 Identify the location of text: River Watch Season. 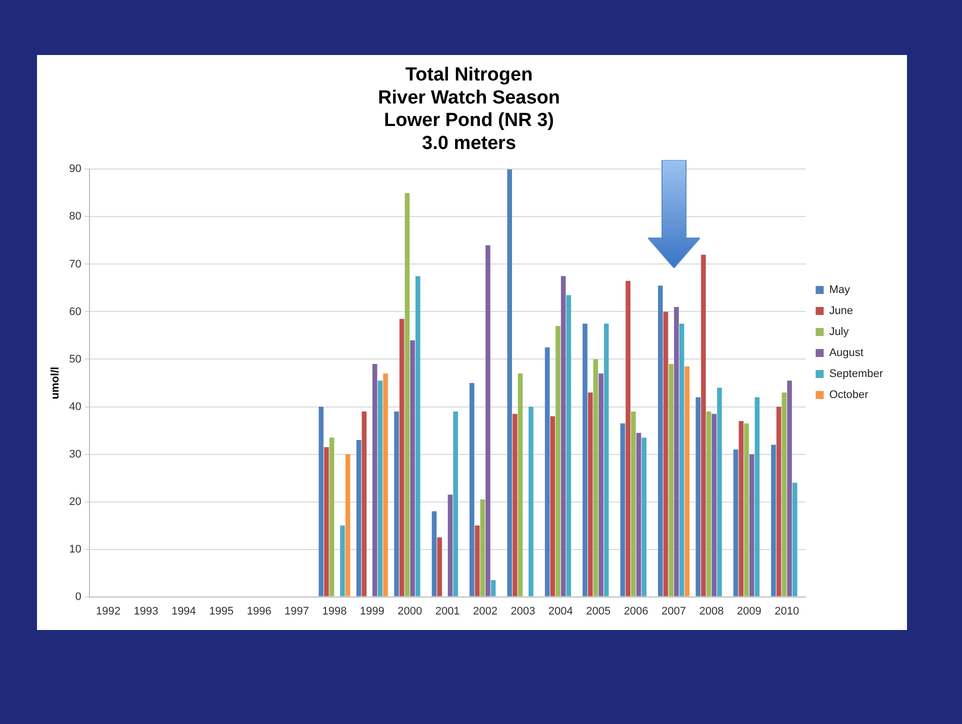
(469, 97).